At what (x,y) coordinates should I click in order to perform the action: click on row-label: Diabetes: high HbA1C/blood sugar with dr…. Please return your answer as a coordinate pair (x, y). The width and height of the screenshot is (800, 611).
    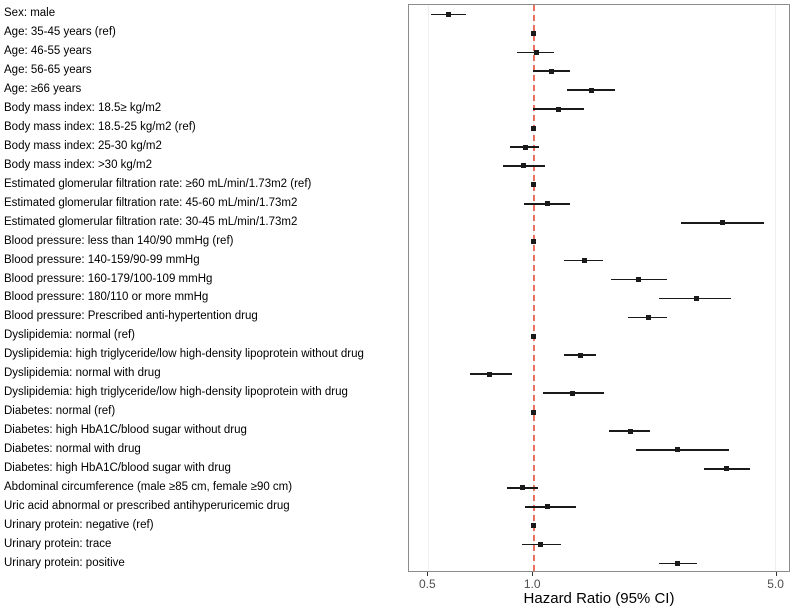
    Looking at the image, I should click on (117, 467).